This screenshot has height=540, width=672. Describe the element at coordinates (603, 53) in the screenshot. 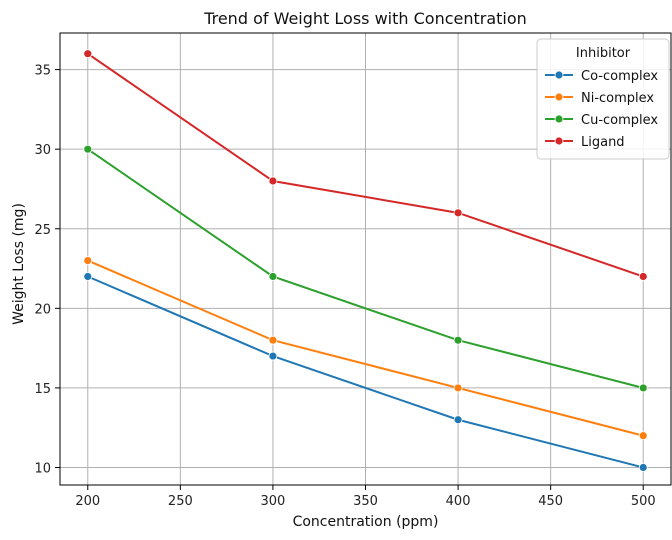

I see `legend-title: Inhibitor` at that location.